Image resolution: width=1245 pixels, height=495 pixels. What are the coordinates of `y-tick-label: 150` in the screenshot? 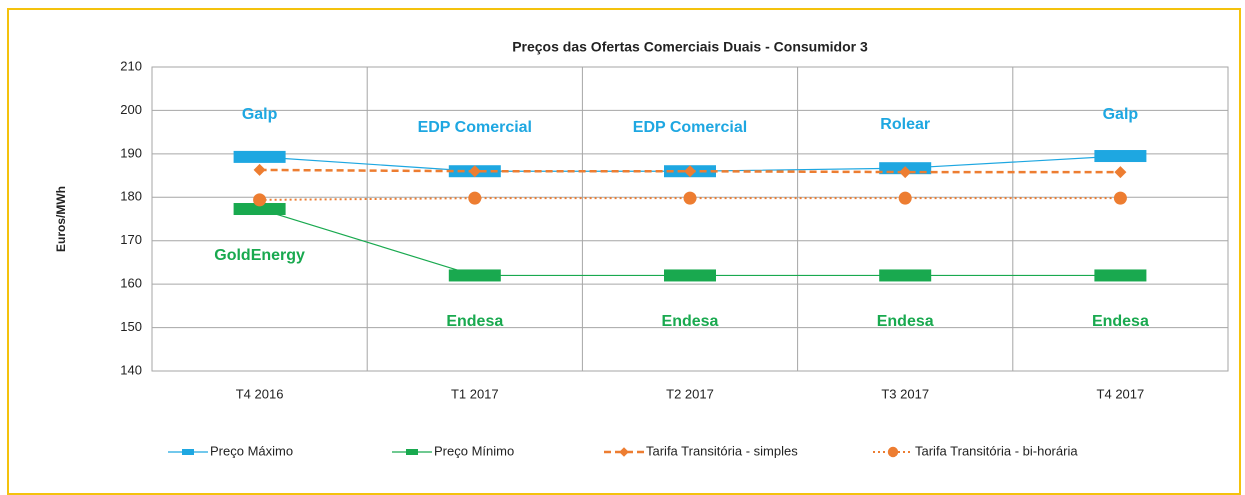 It's located at (131, 326).